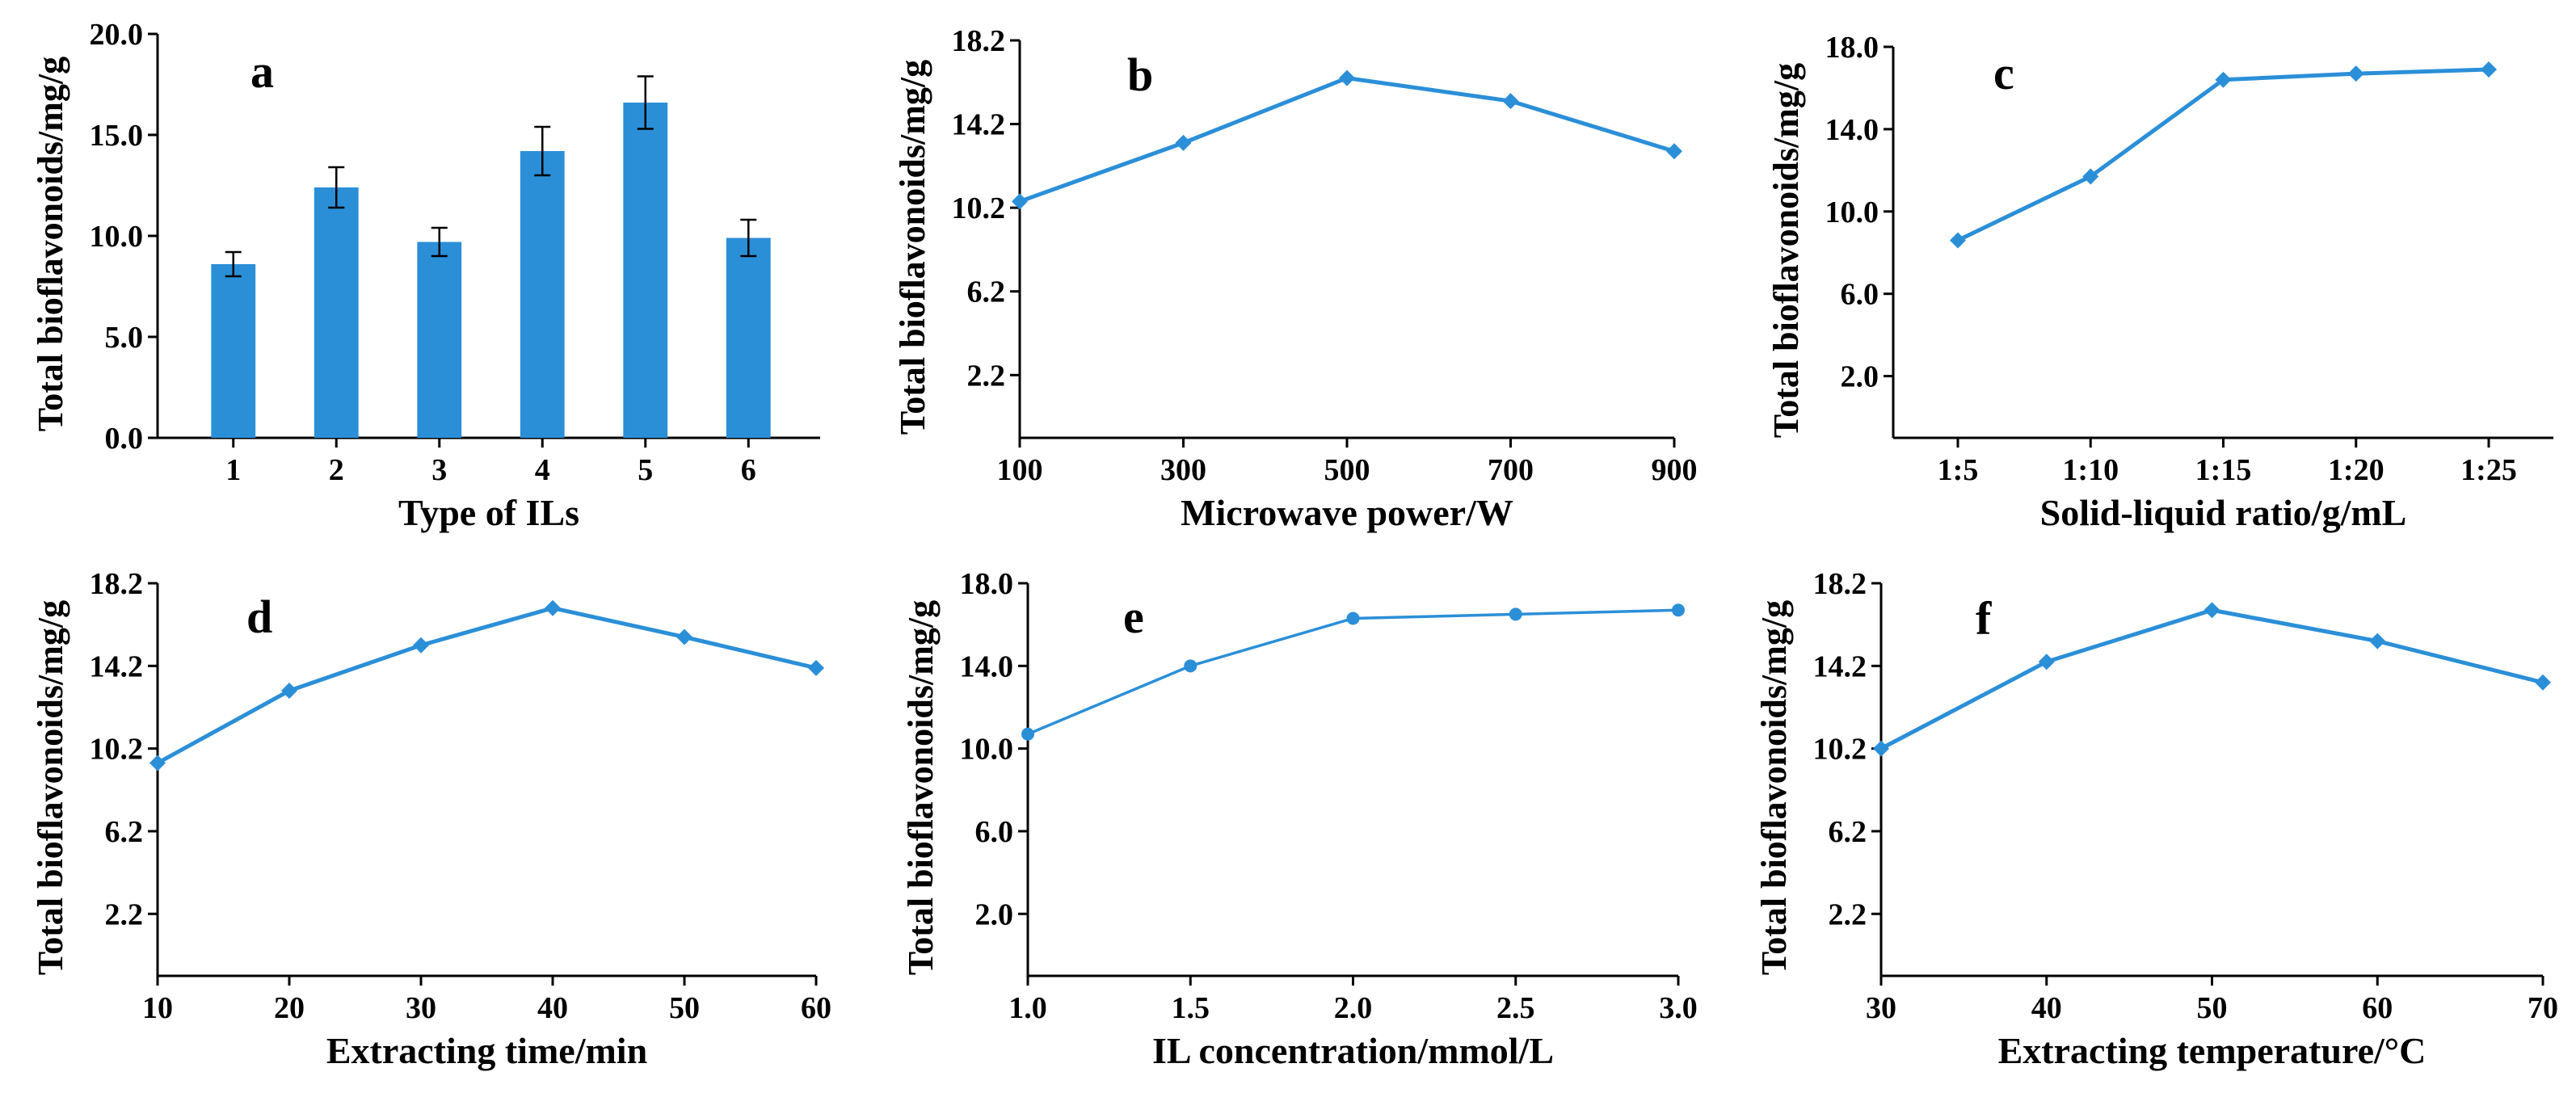  I want to click on x-tick-label: 5, so click(645, 470).